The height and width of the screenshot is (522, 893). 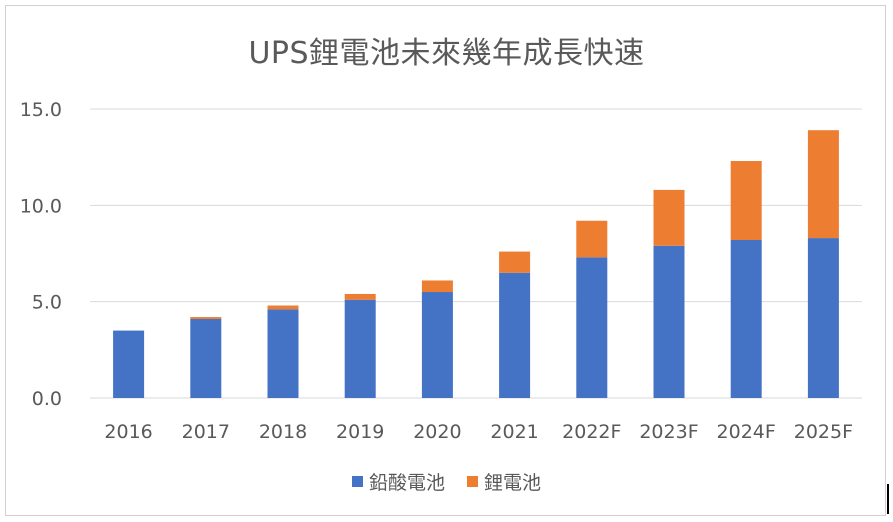 What do you see at coordinates (360, 432) in the screenshot?
I see `x-tick-label: 2019` at bounding box center [360, 432].